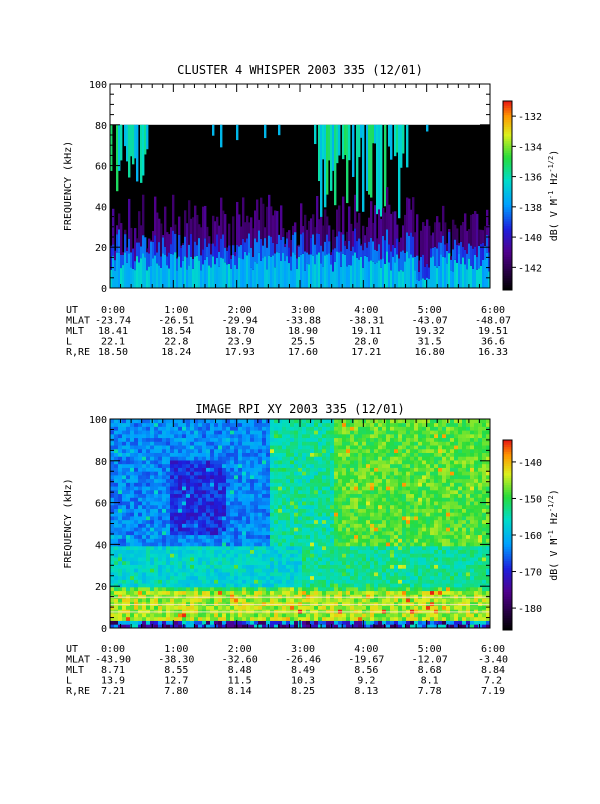 This screenshot has height=804, width=600. I want to click on spectrogram-image, so click(300, 206).